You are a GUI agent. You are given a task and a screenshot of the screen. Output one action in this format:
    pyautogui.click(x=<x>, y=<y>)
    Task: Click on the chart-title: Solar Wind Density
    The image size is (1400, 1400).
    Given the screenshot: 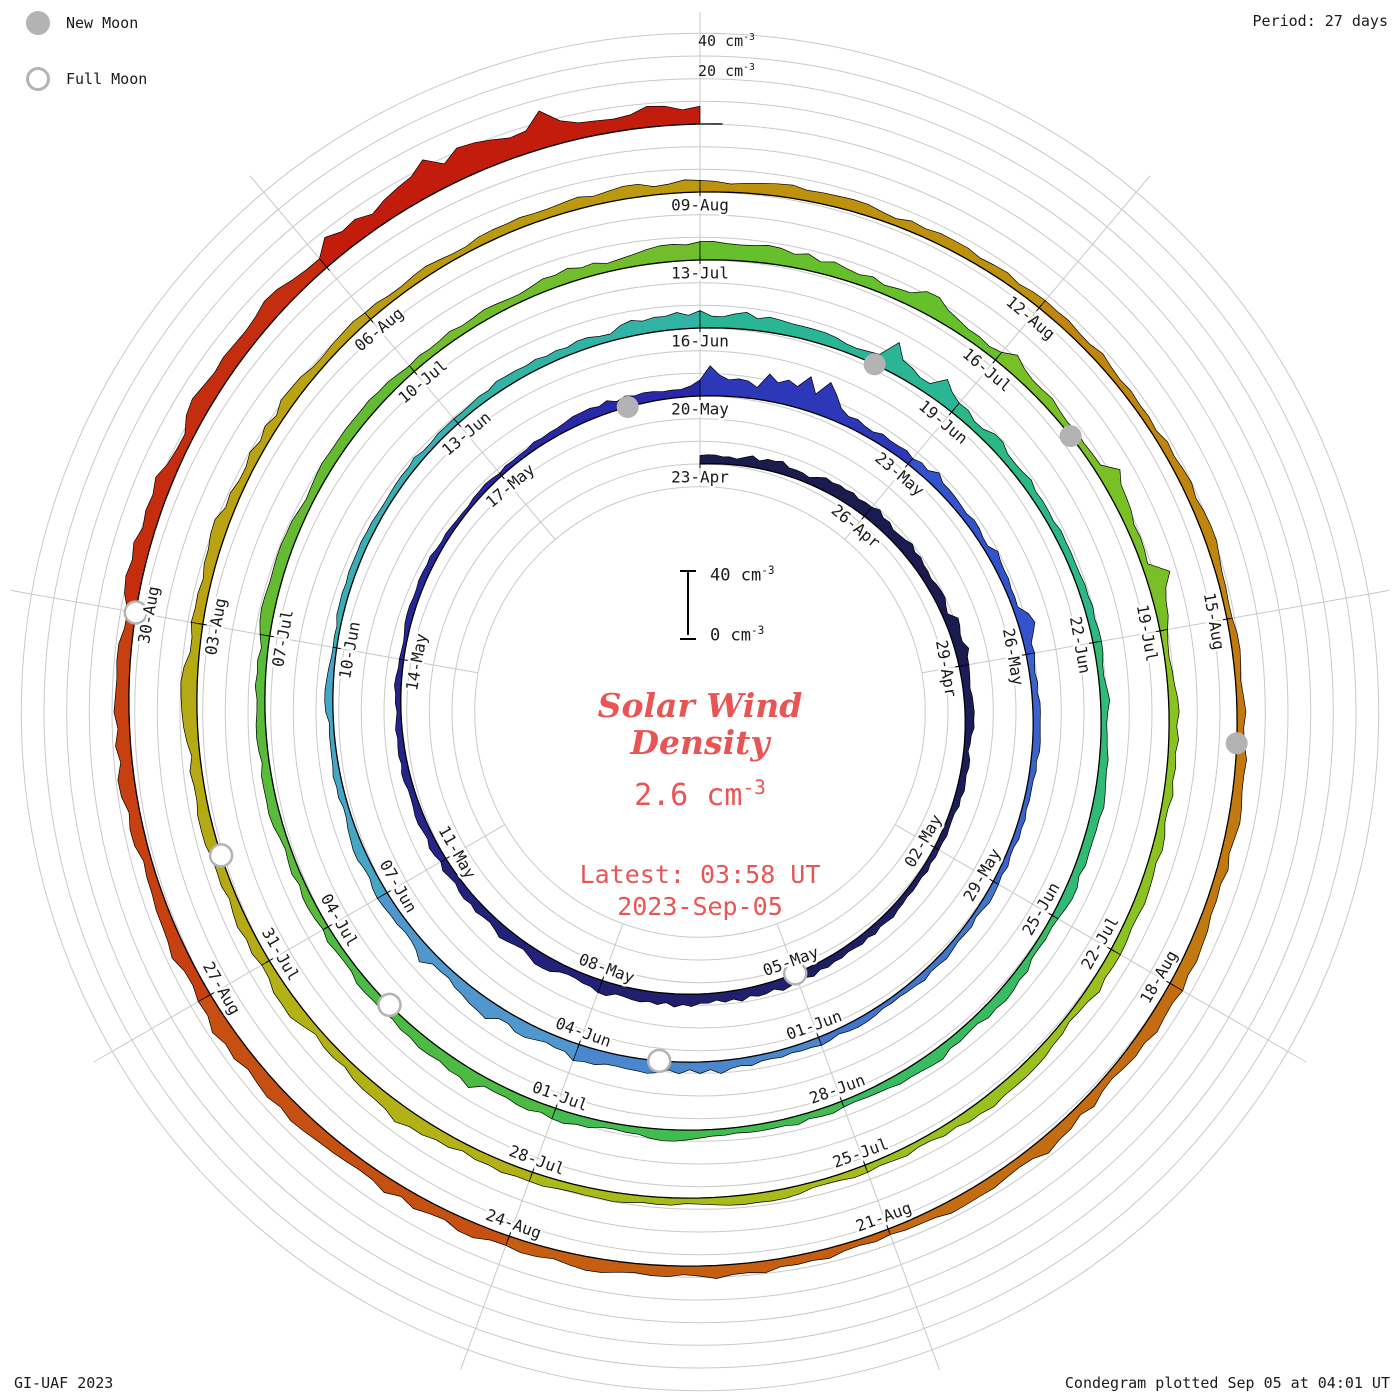 What is the action you would take?
    pyautogui.click(x=700, y=724)
    